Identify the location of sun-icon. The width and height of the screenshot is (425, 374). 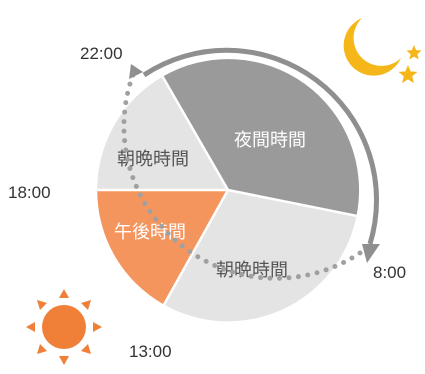
(64, 327).